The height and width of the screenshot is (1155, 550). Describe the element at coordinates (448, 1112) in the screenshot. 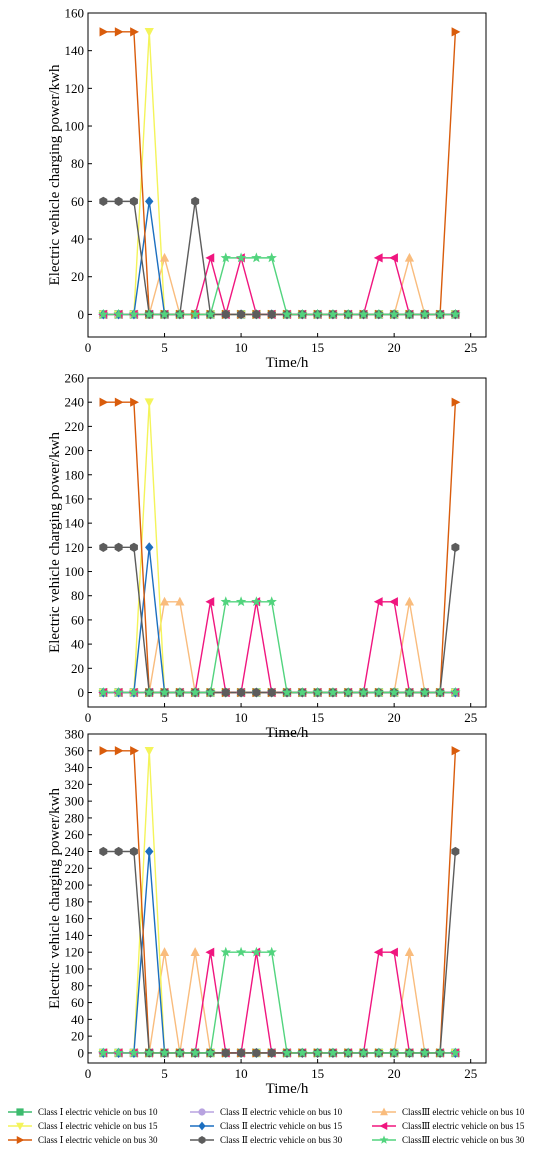

I see `legend-entry: ClassⅢ electric vehicle on bus 10` at that location.